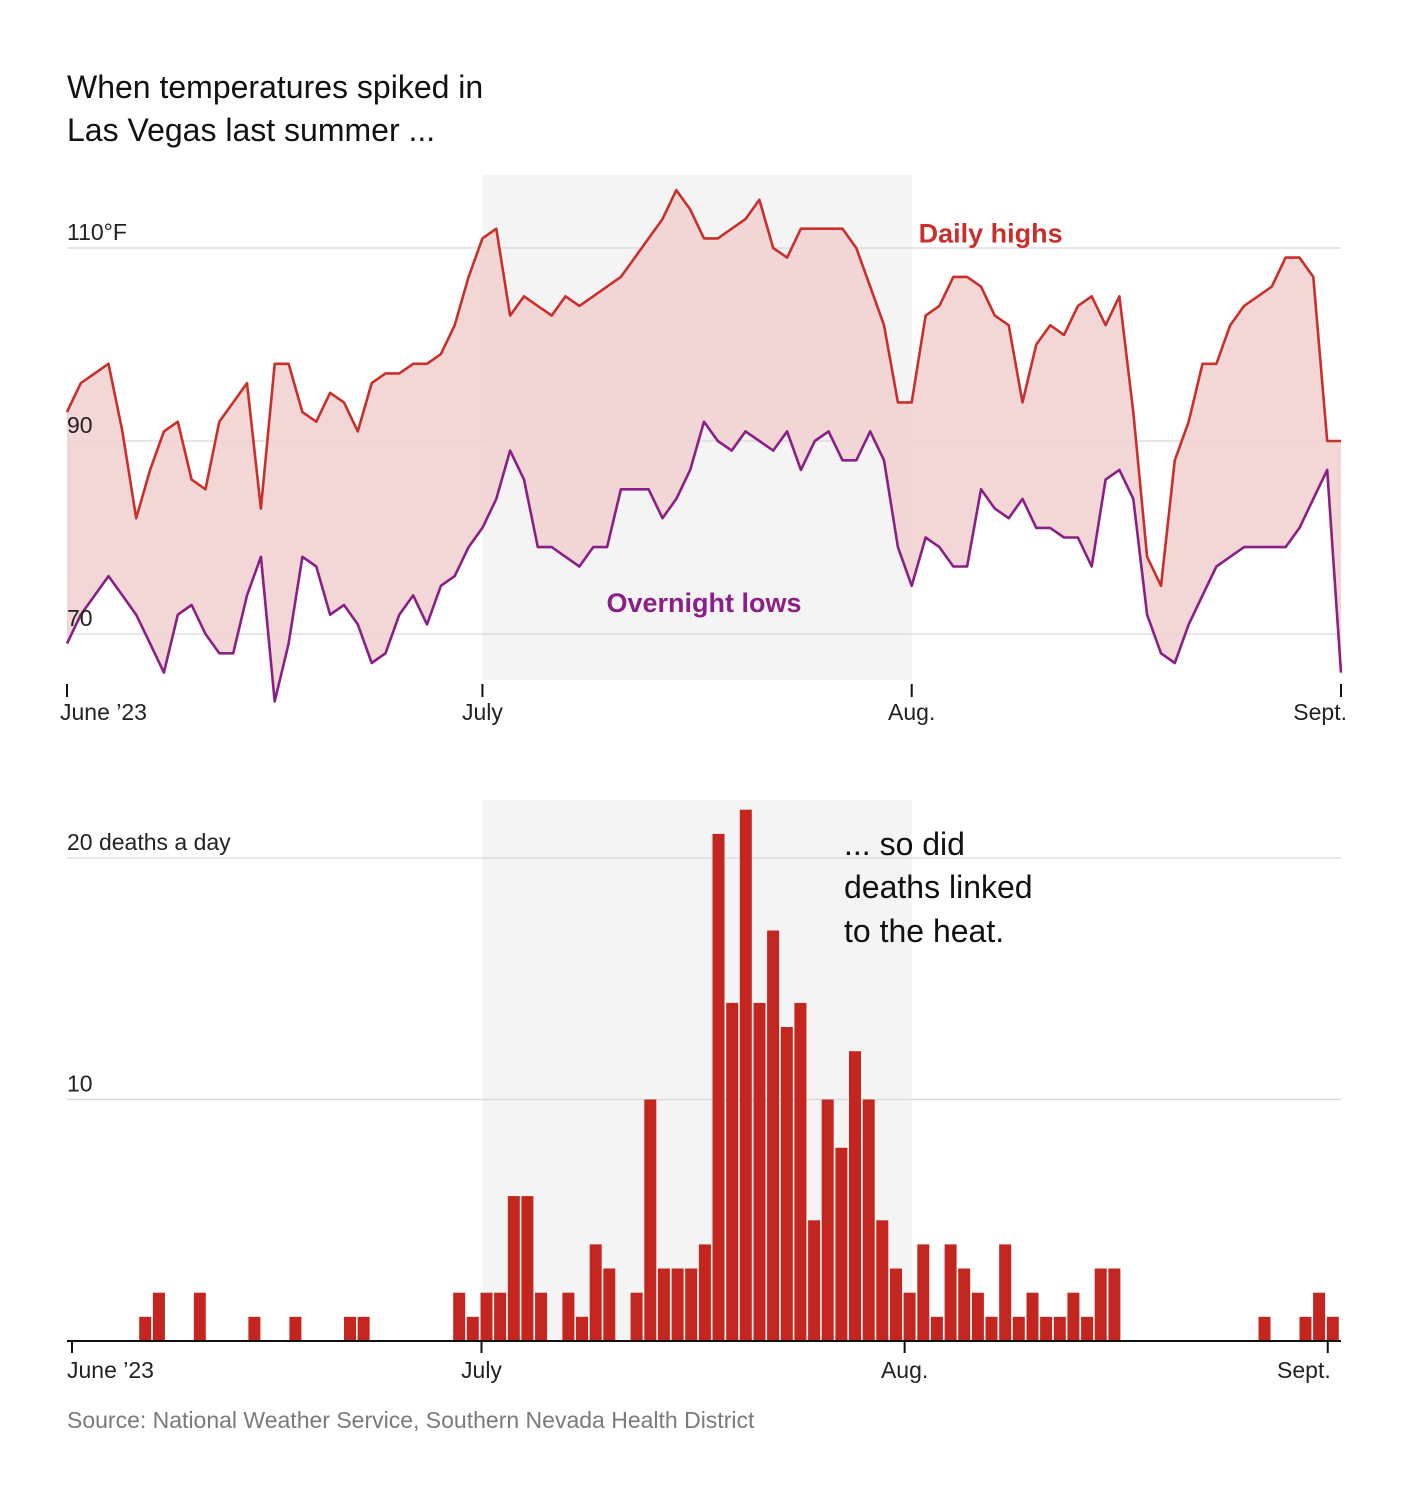 Image resolution: width=1420 pixels, height=1506 pixels. Describe the element at coordinates (275, 87) in the screenshot. I see `chart-title-line-1: When temperatures spiked in` at that location.